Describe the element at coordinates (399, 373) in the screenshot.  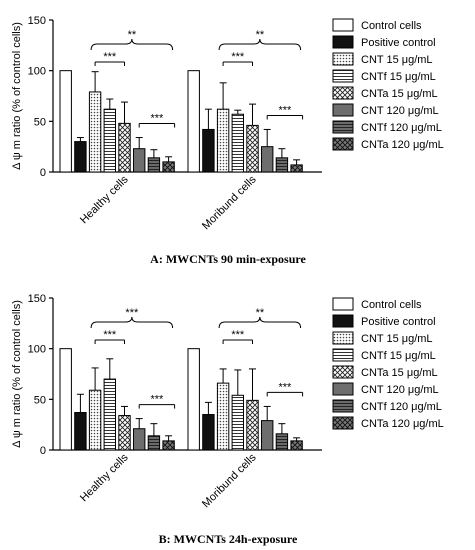
I see `legend-label-cnta-15-ug-ml: CNTa 15 μg/mL` at that location.